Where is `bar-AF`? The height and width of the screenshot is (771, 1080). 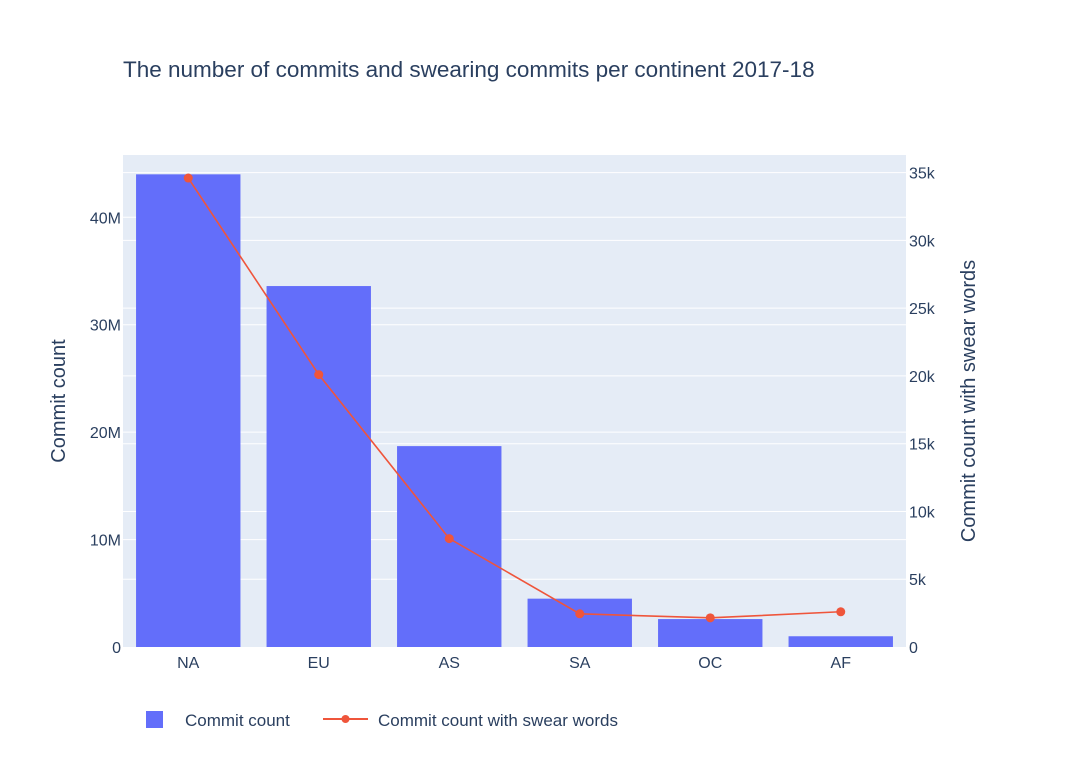 bar-AF is located at coordinates (840, 641).